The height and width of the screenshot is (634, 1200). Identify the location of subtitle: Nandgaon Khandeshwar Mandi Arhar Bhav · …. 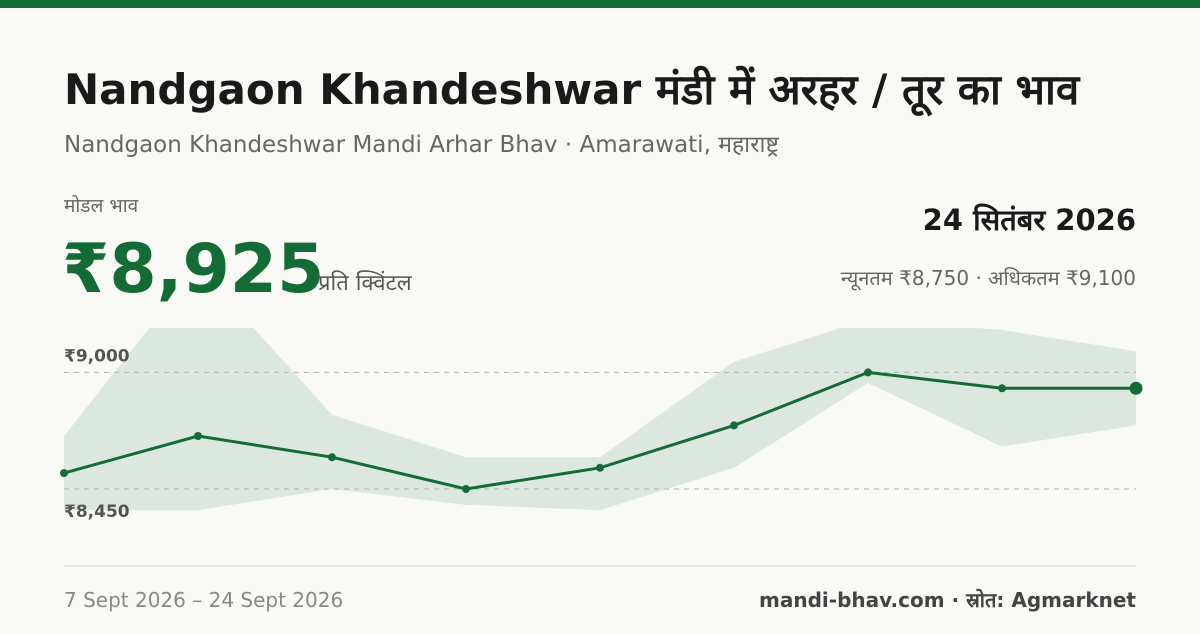
(421, 145).